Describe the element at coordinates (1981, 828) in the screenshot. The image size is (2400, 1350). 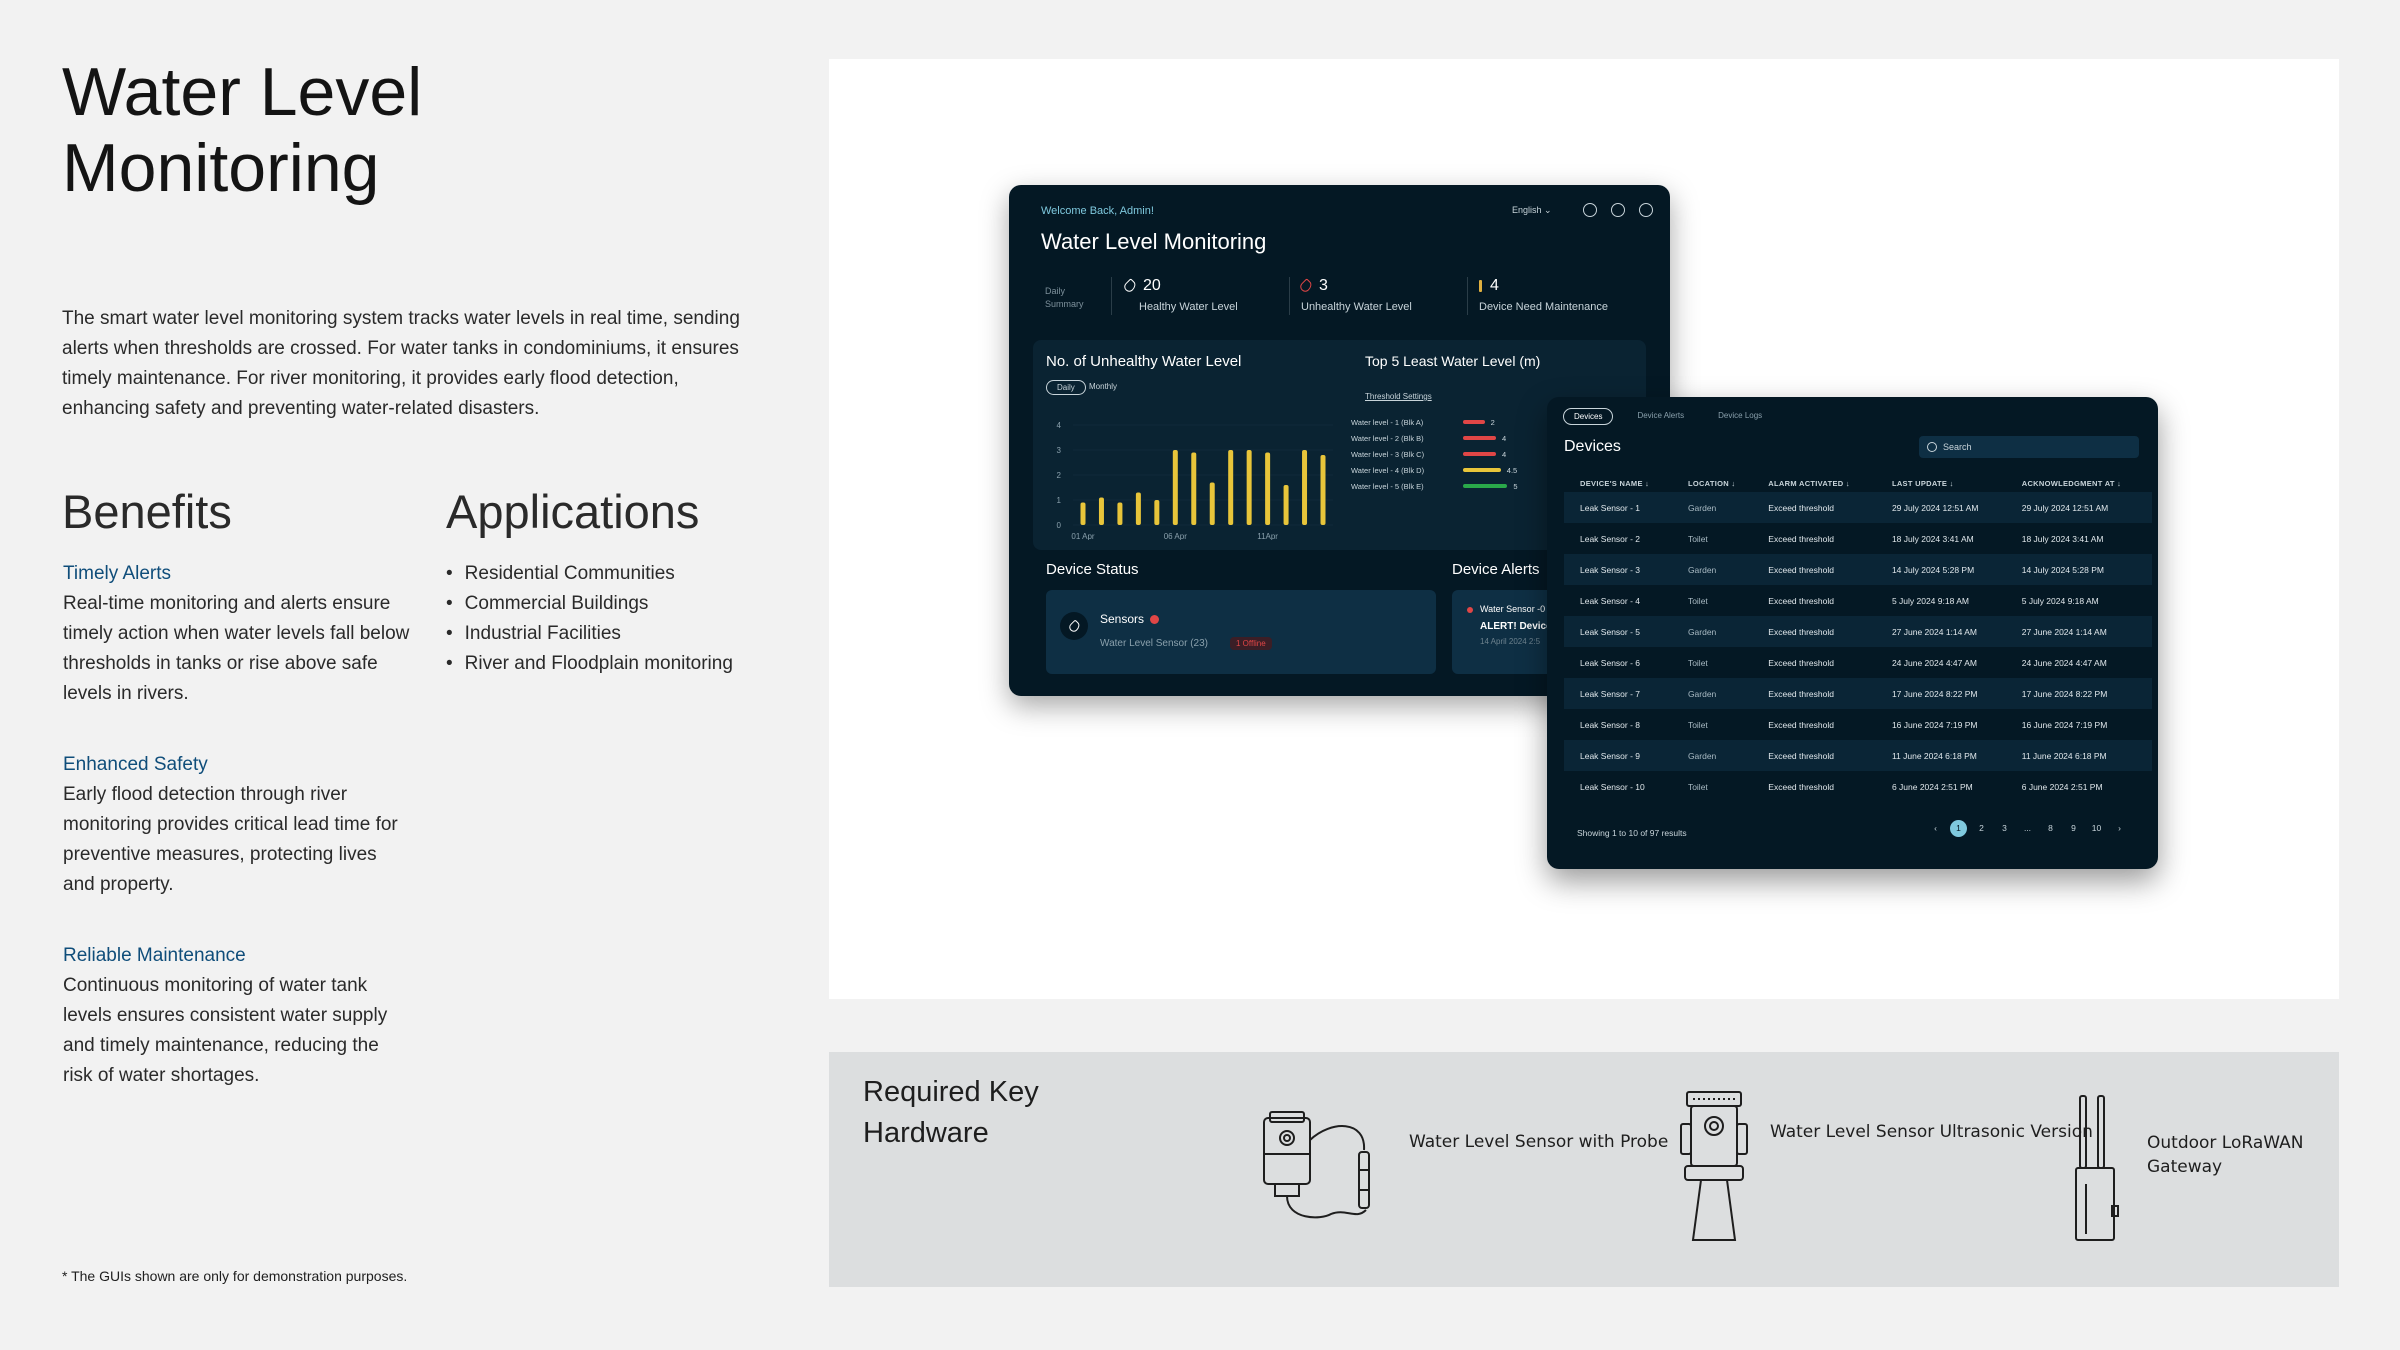
I see `page-button: 2` at that location.